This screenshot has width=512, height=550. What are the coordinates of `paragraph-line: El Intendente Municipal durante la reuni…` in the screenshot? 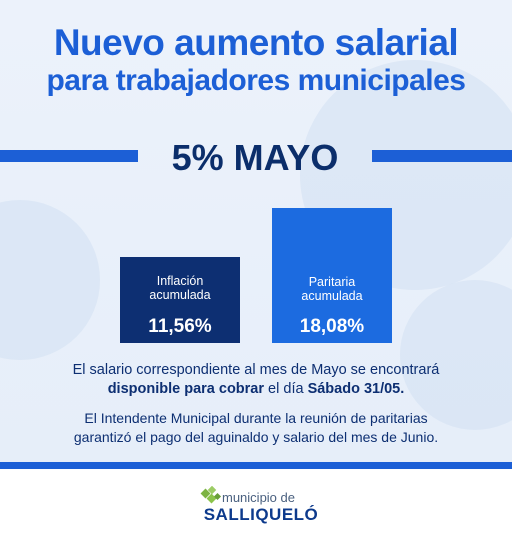 It's located at (256, 418).